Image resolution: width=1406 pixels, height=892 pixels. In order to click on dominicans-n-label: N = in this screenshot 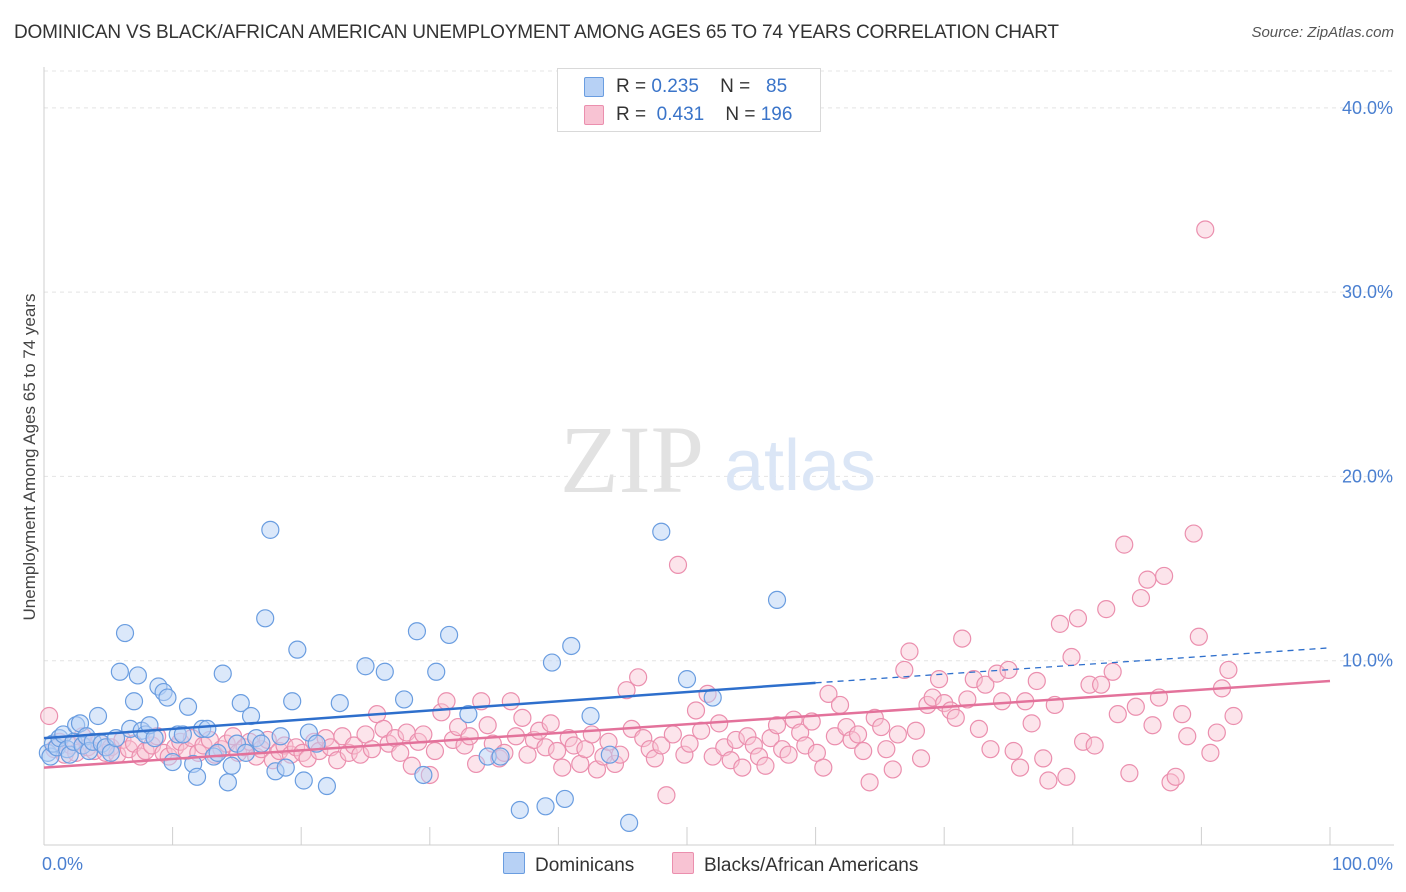, I will do `click(735, 86)`.